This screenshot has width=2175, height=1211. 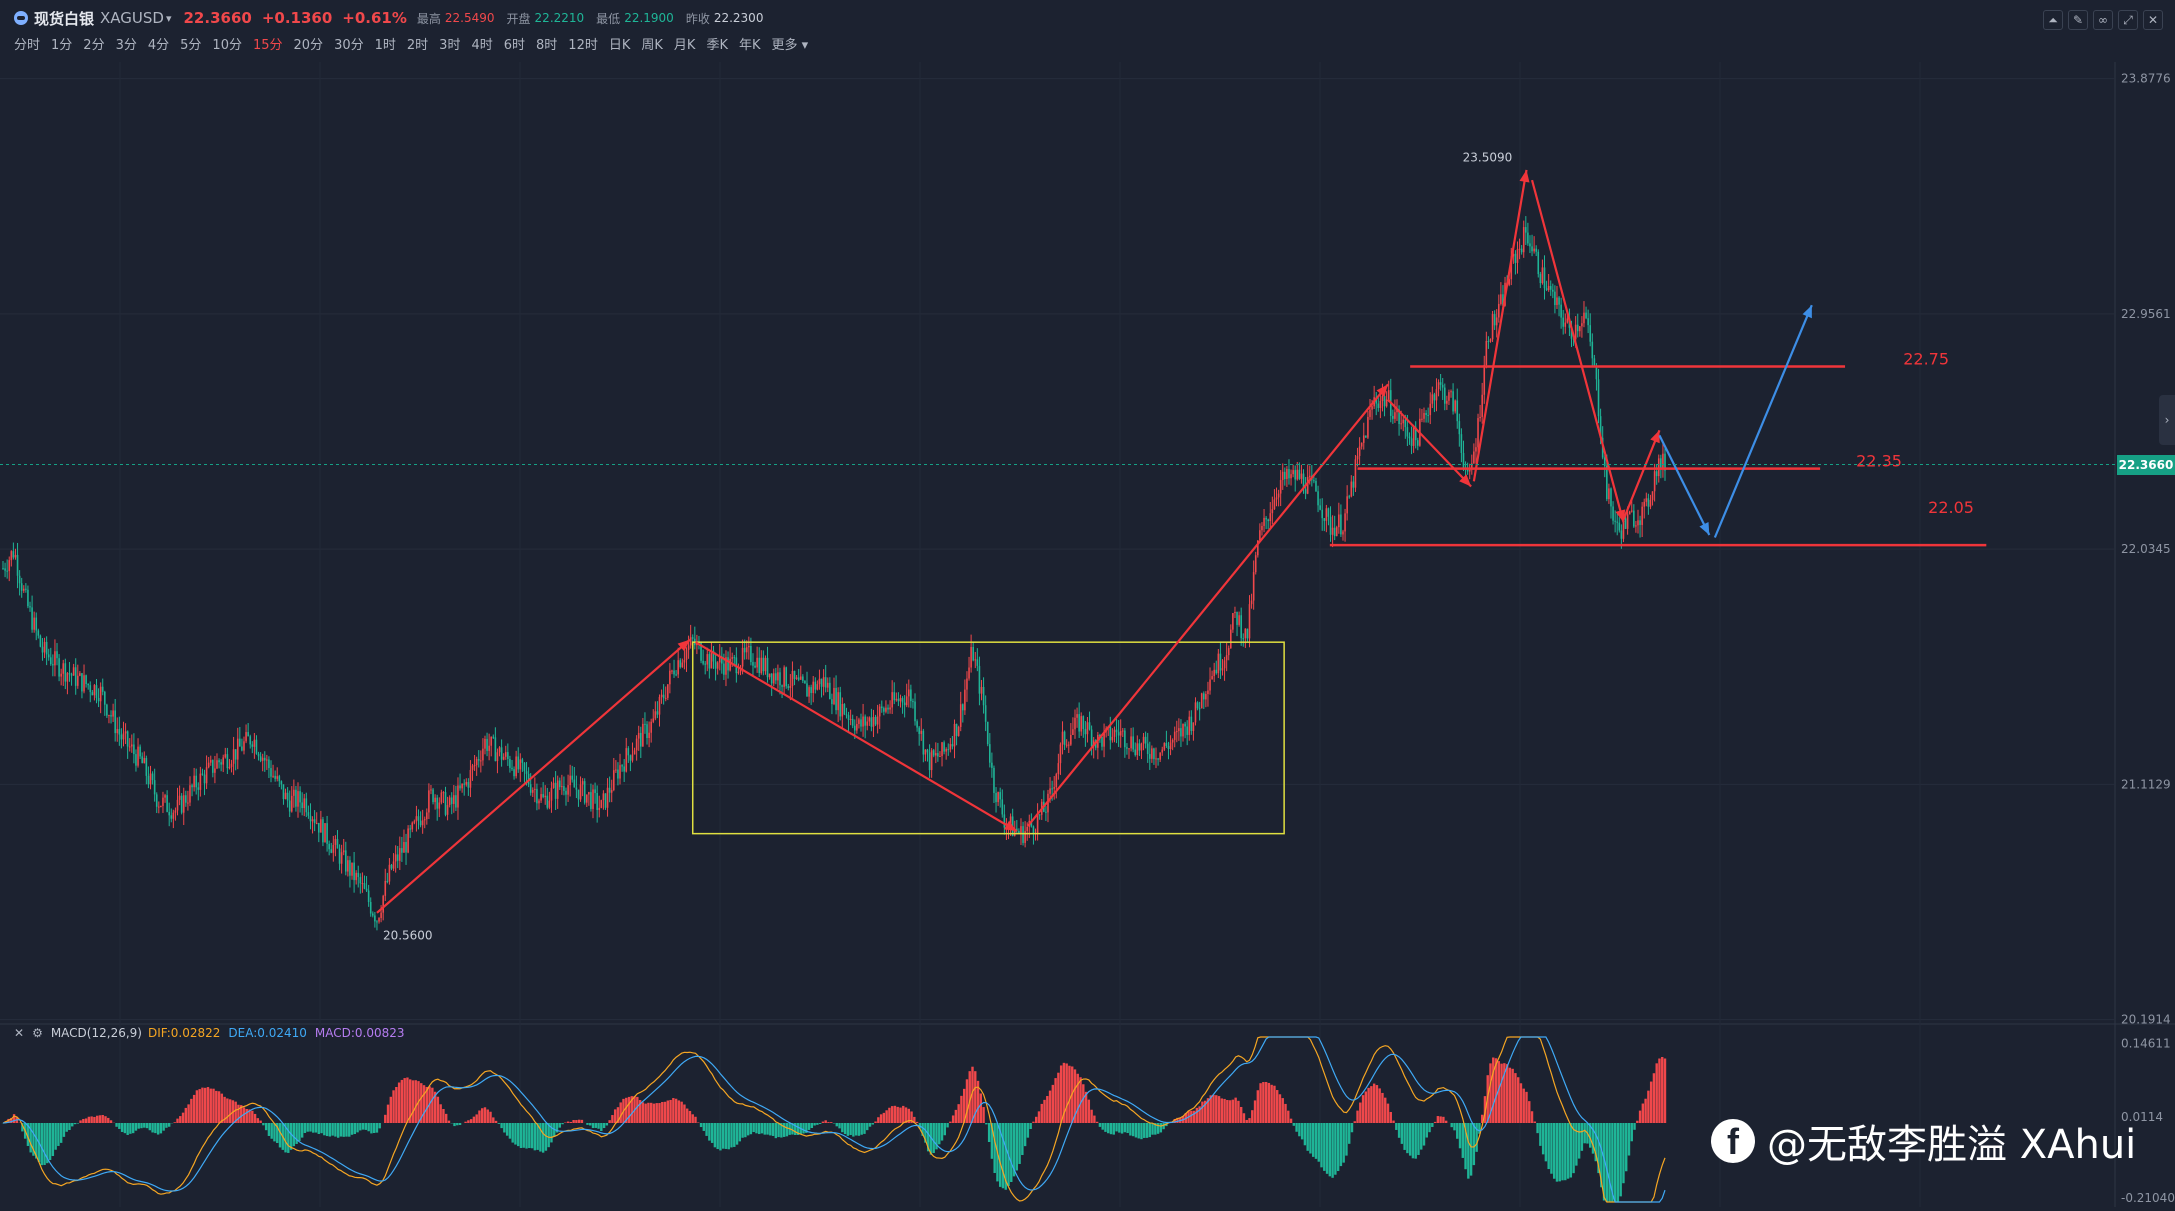 I want to click on link-icon: ∞, so click(x=2103, y=20).